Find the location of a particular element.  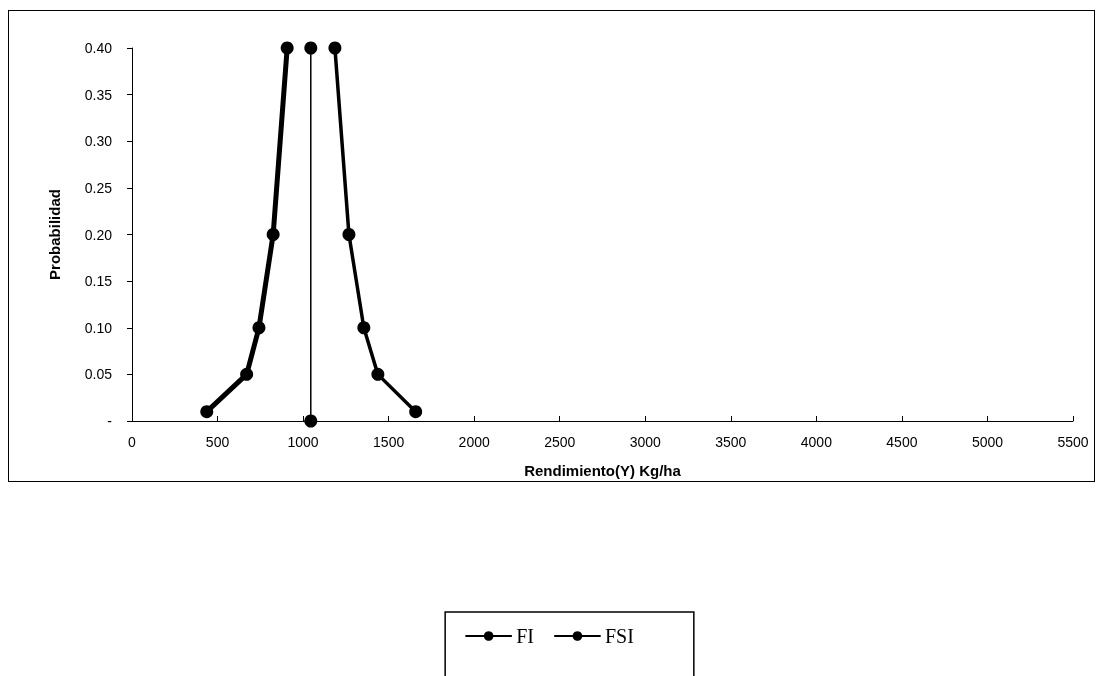

x-tick-label: 2000 is located at coordinates (474, 442).